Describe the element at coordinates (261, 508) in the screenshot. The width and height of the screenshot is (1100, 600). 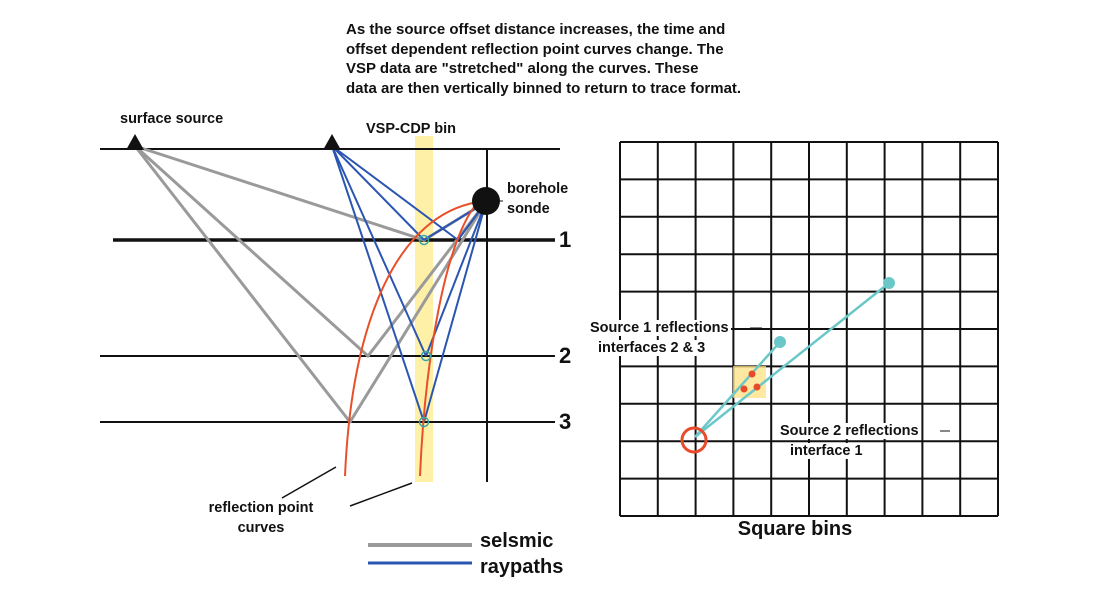
I see `reflection-point-label: reflection point` at that location.